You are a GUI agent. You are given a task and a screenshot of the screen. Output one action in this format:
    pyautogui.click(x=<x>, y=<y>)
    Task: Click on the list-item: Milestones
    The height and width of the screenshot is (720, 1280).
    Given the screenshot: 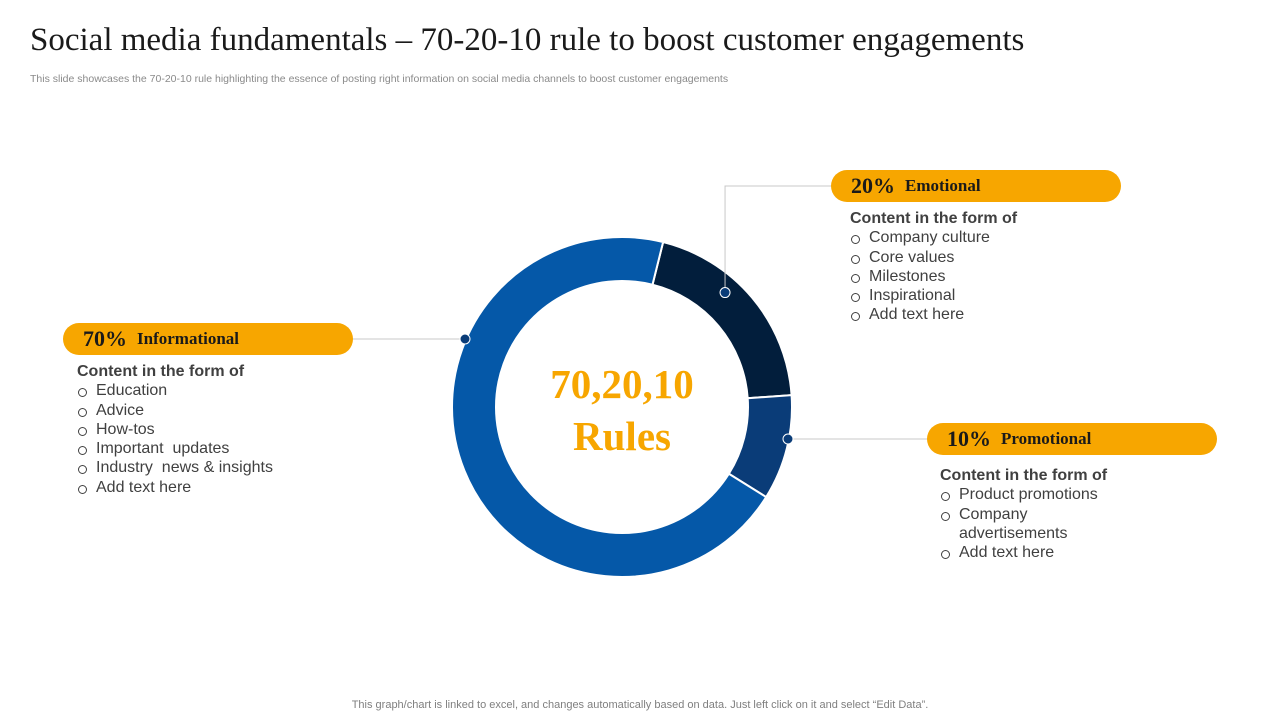 What is the action you would take?
    pyautogui.click(x=980, y=276)
    